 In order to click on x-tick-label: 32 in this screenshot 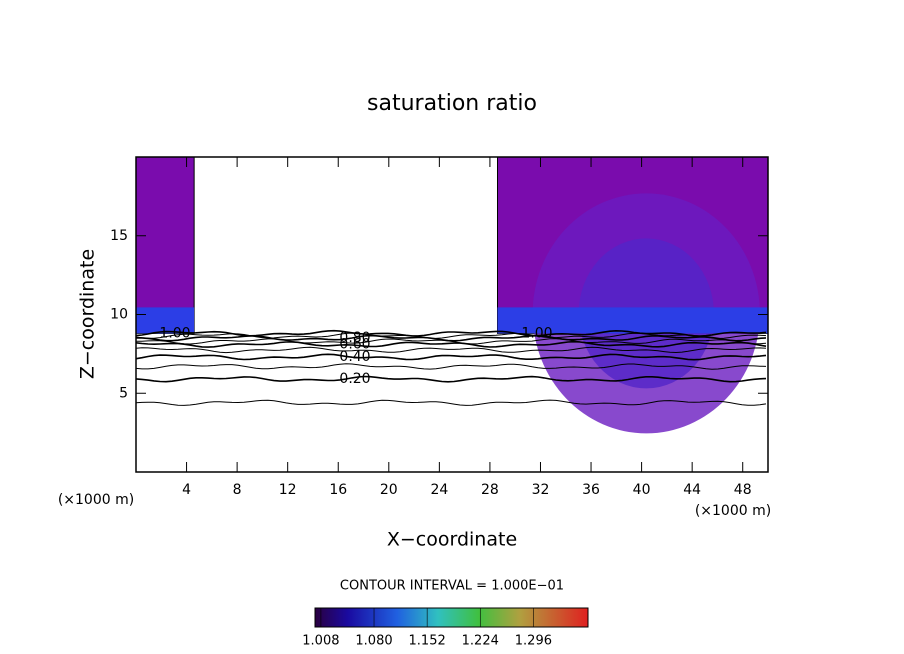, I will do `click(541, 490)`.